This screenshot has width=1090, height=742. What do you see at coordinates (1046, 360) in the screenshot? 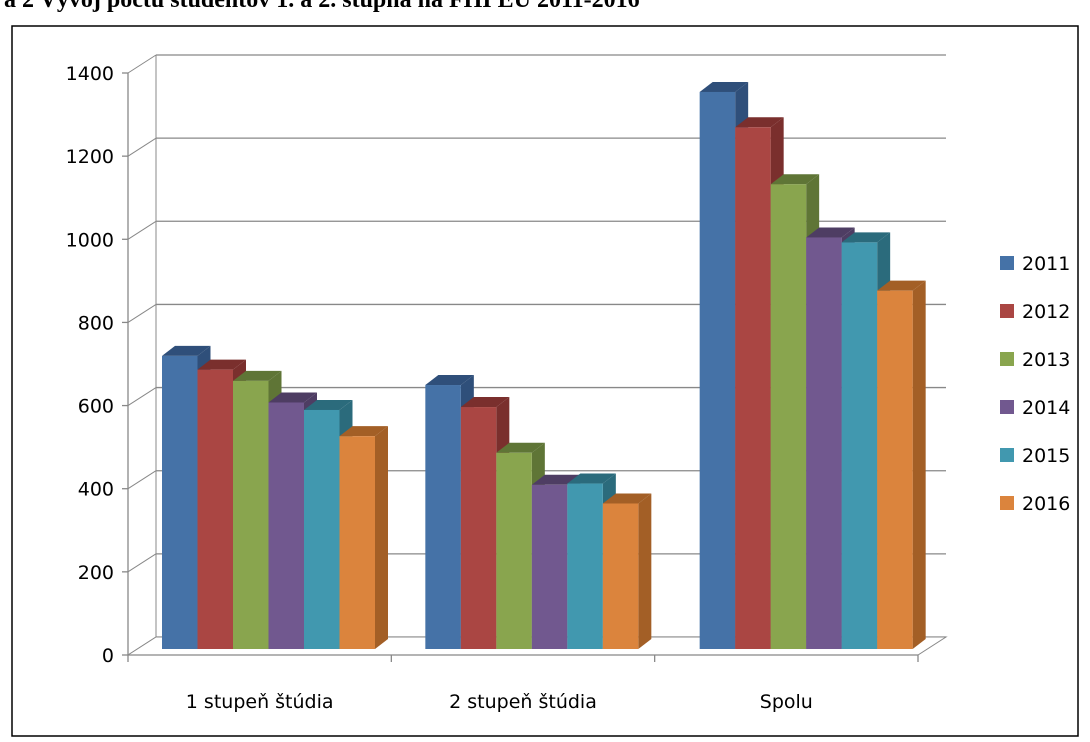
I see `legend-label: 2013` at bounding box center [1046, 360].